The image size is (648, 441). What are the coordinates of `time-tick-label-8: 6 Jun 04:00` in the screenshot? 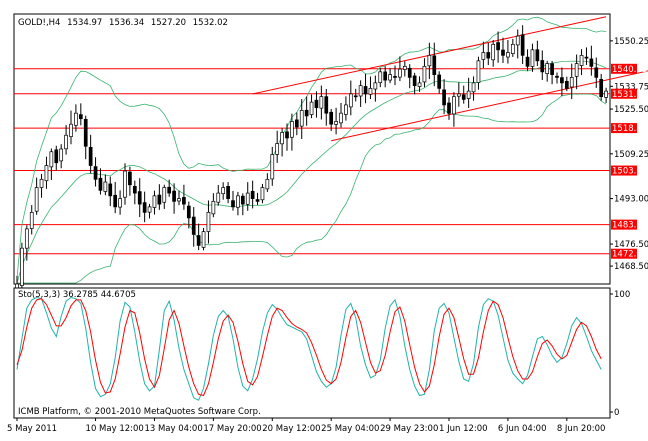 It's located at (522, 429).